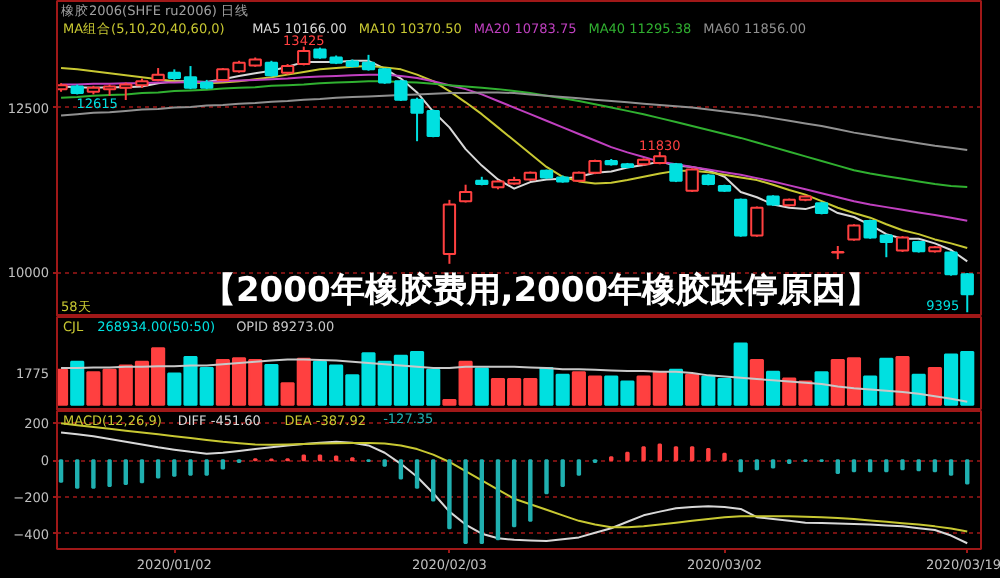  What do you see at coordinates (541, 291) in the screenshot?
I see `text: 【2000年橡胶费用,2000年橡胶跌停原因】` at bounding box center [541, 291].